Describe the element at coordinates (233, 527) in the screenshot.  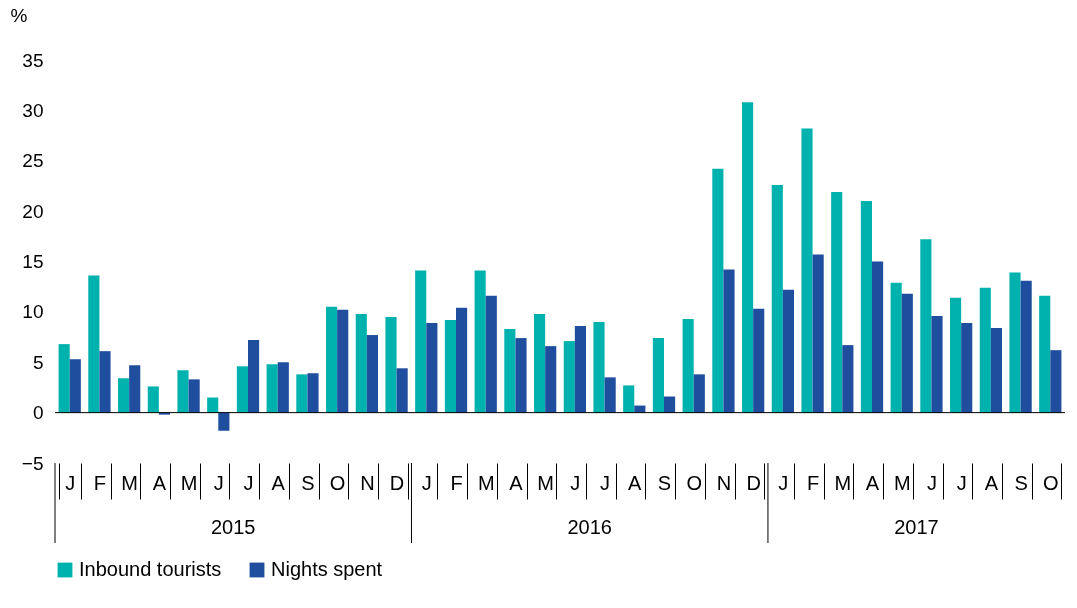
I see `text: 2015` at that location.